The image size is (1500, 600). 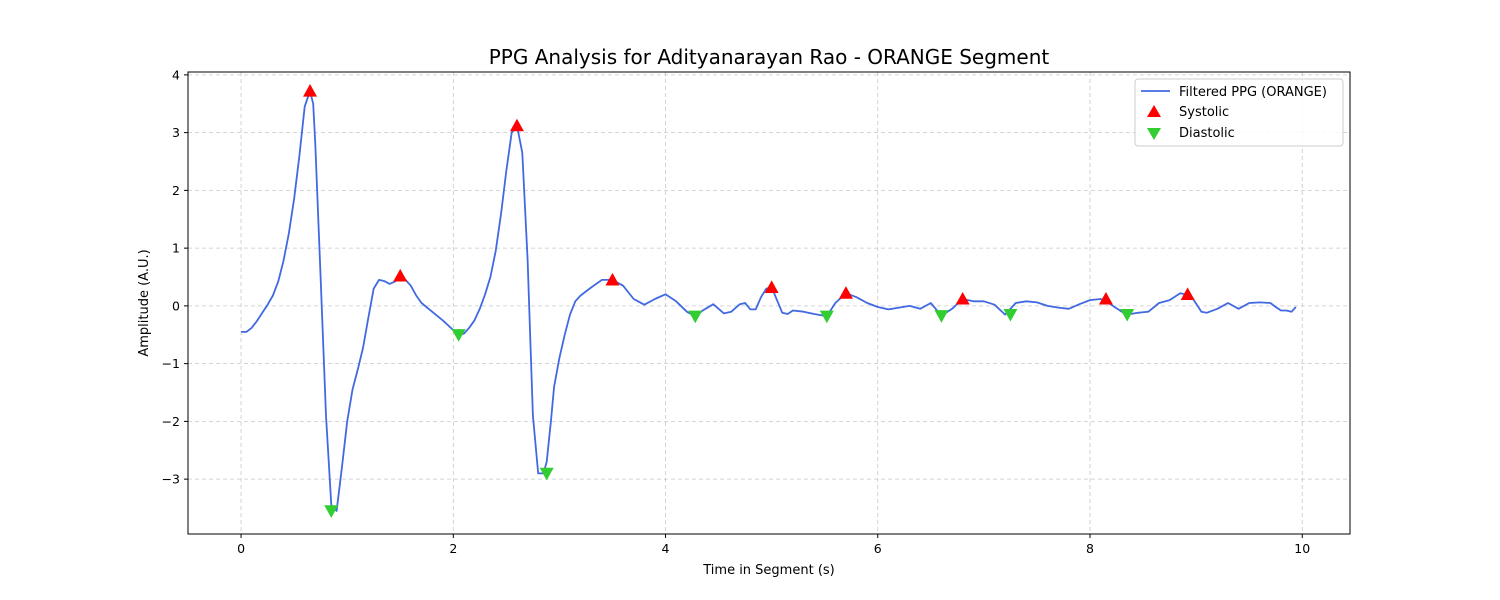 I want to click on legend-diastolic-marker, so click(x=1154, y=134).